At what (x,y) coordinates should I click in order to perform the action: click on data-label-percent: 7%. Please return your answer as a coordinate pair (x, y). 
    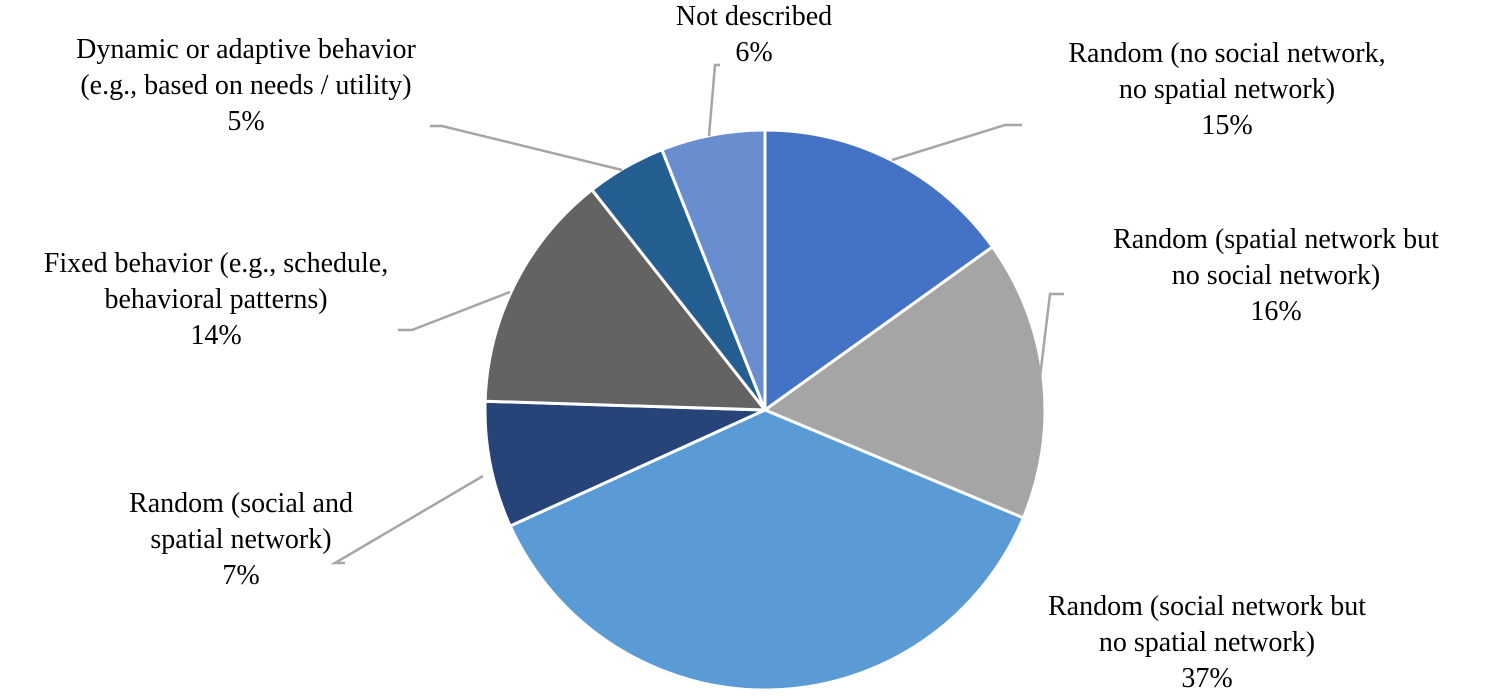
    Looking at the image, I should click on (240, 575).